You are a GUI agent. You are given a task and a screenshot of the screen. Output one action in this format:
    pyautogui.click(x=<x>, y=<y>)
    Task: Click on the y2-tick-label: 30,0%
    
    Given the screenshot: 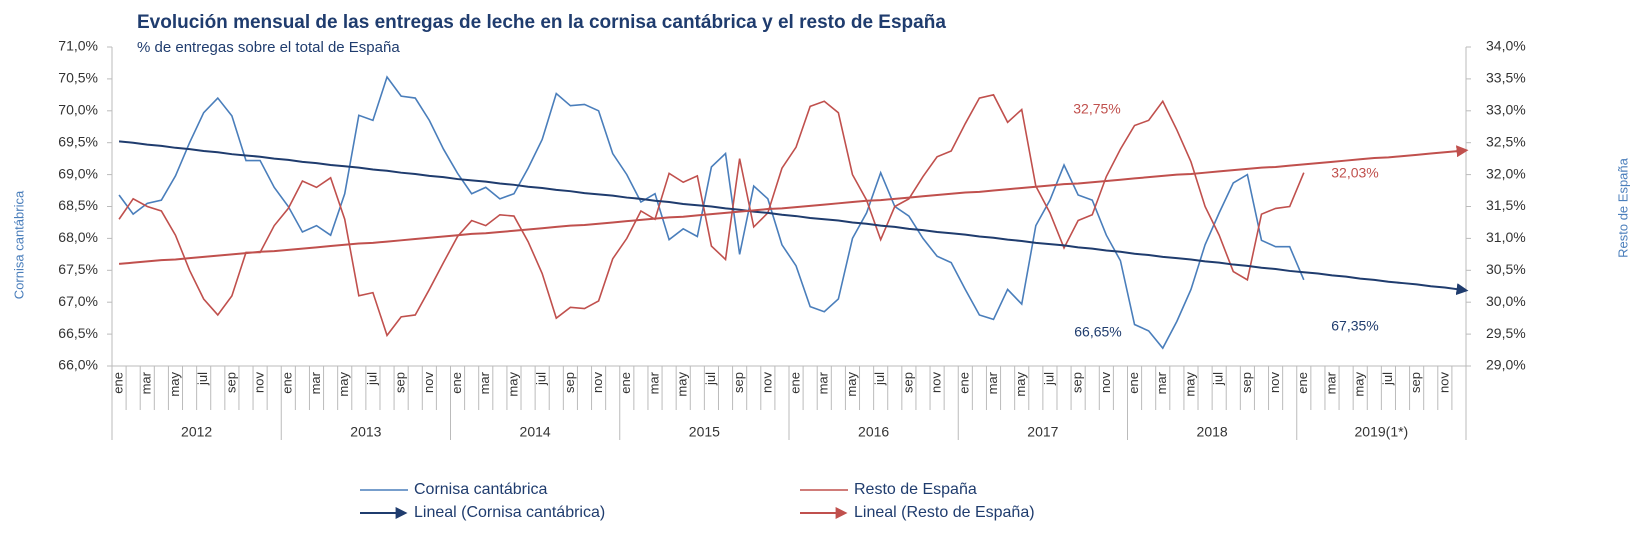 What is the action you would take?
    pyautogui.click(x=1506, y=301)
    